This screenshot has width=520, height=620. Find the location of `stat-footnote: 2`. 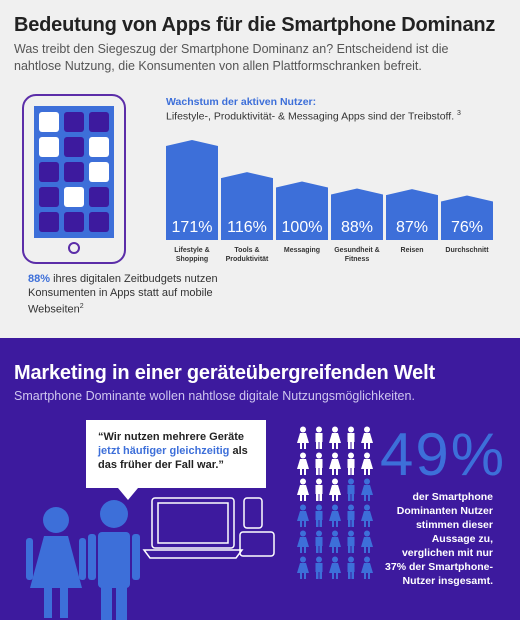

stat-footnote: 2 is located at coordinates (81, 306).